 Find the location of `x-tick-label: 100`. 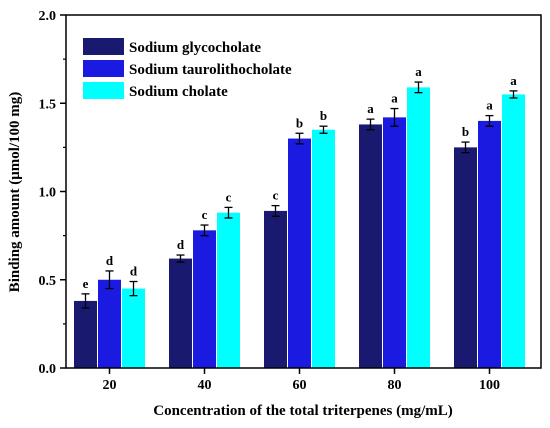

x-tick-label: 100 is located at coordinates (489, 385).